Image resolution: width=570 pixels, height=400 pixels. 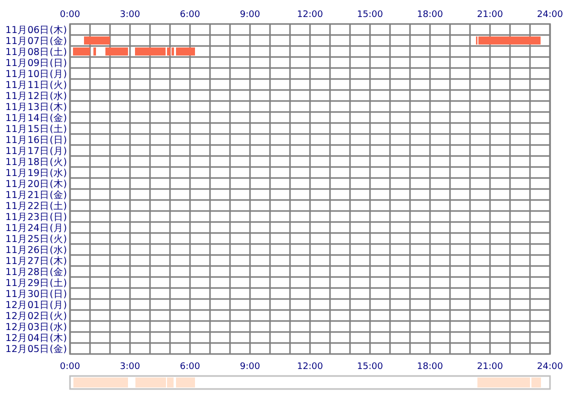 I want to click on y-tick-label: 11月06日(木), so click(x=36, y=30).